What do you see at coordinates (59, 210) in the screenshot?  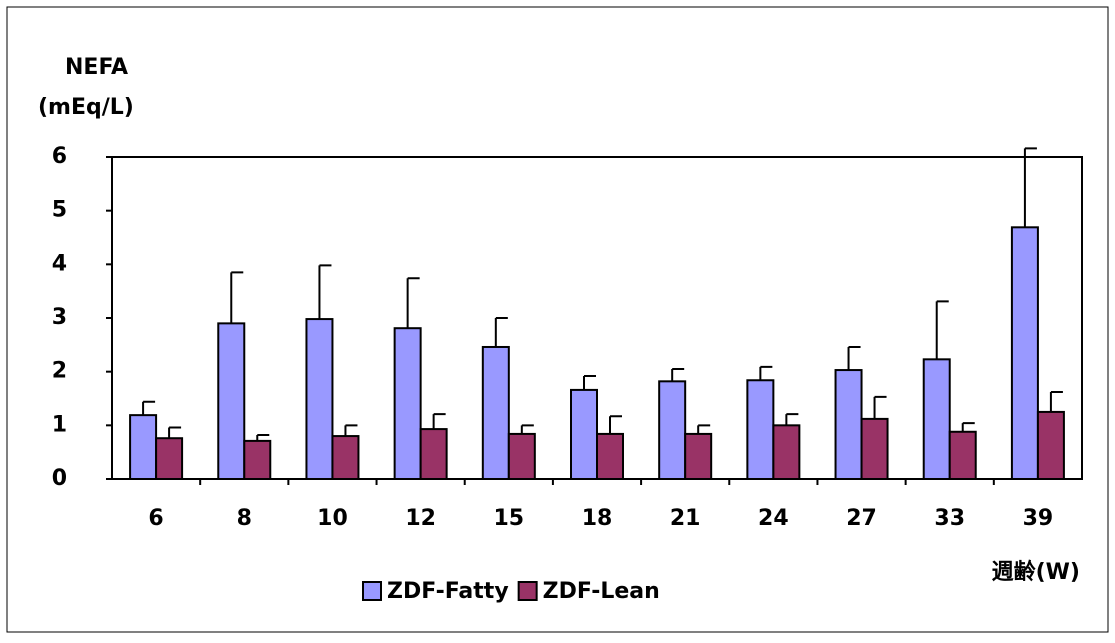 I see `y-tick-label: 5` at bounding box center [59, 210].